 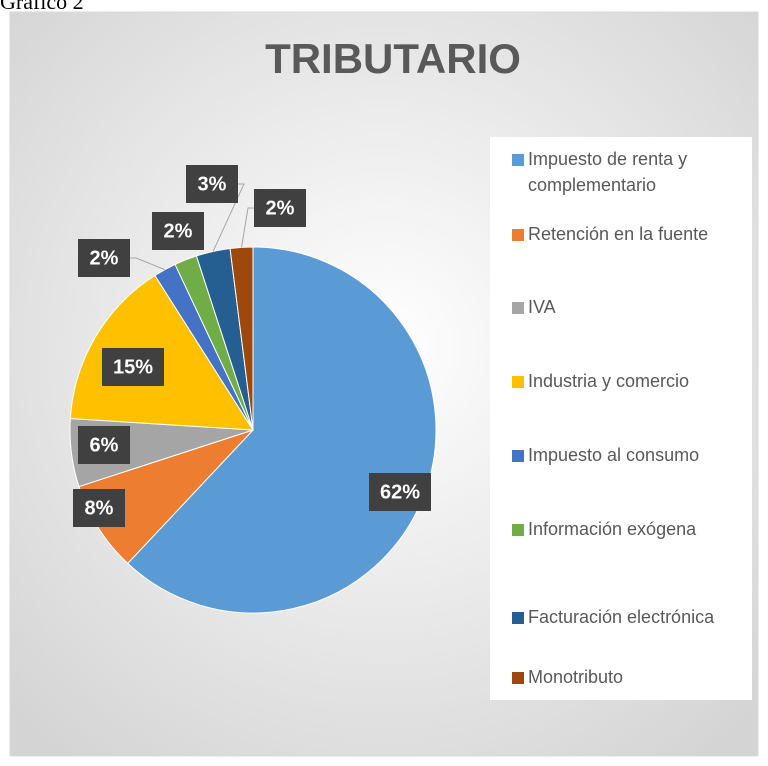 What do you see at coordinates (618, 234) in the screenshot?
I see `legend-label: Retención en la fuente` at bounding box center [618, 234].